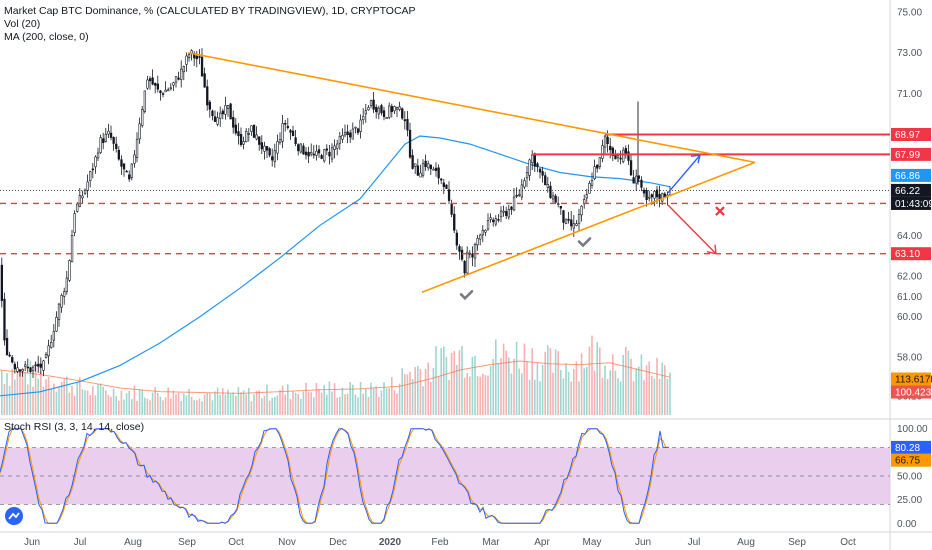  What do you see at coordinates (907, 176) in the screenshot?
I see `price-tag-label: 66.86` at bounding box center [907, 176].